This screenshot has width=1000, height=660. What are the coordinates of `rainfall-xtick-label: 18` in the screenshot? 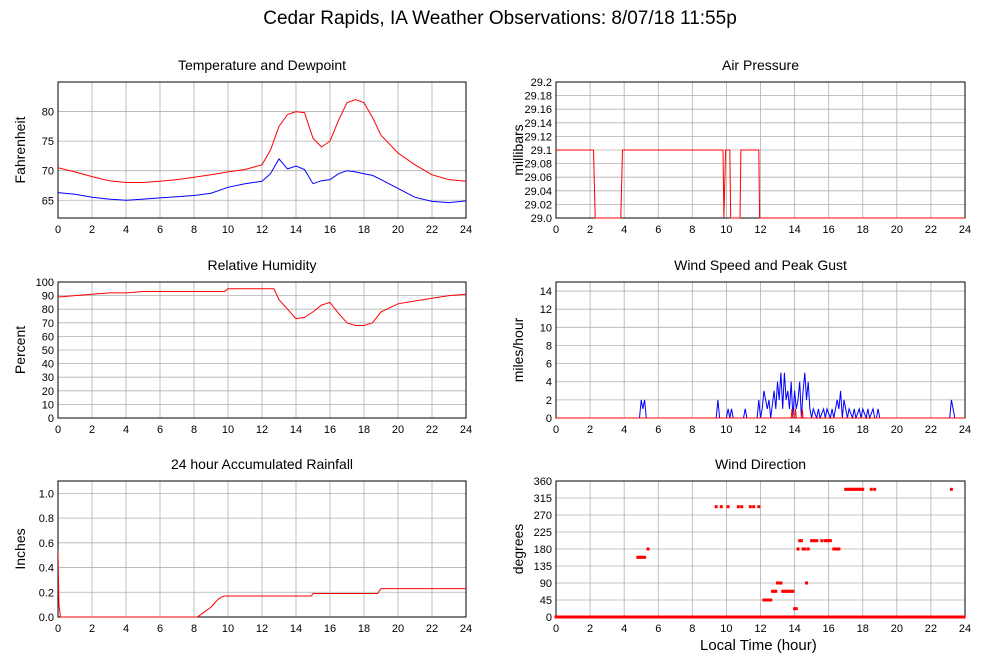 It's located at (364, 629).